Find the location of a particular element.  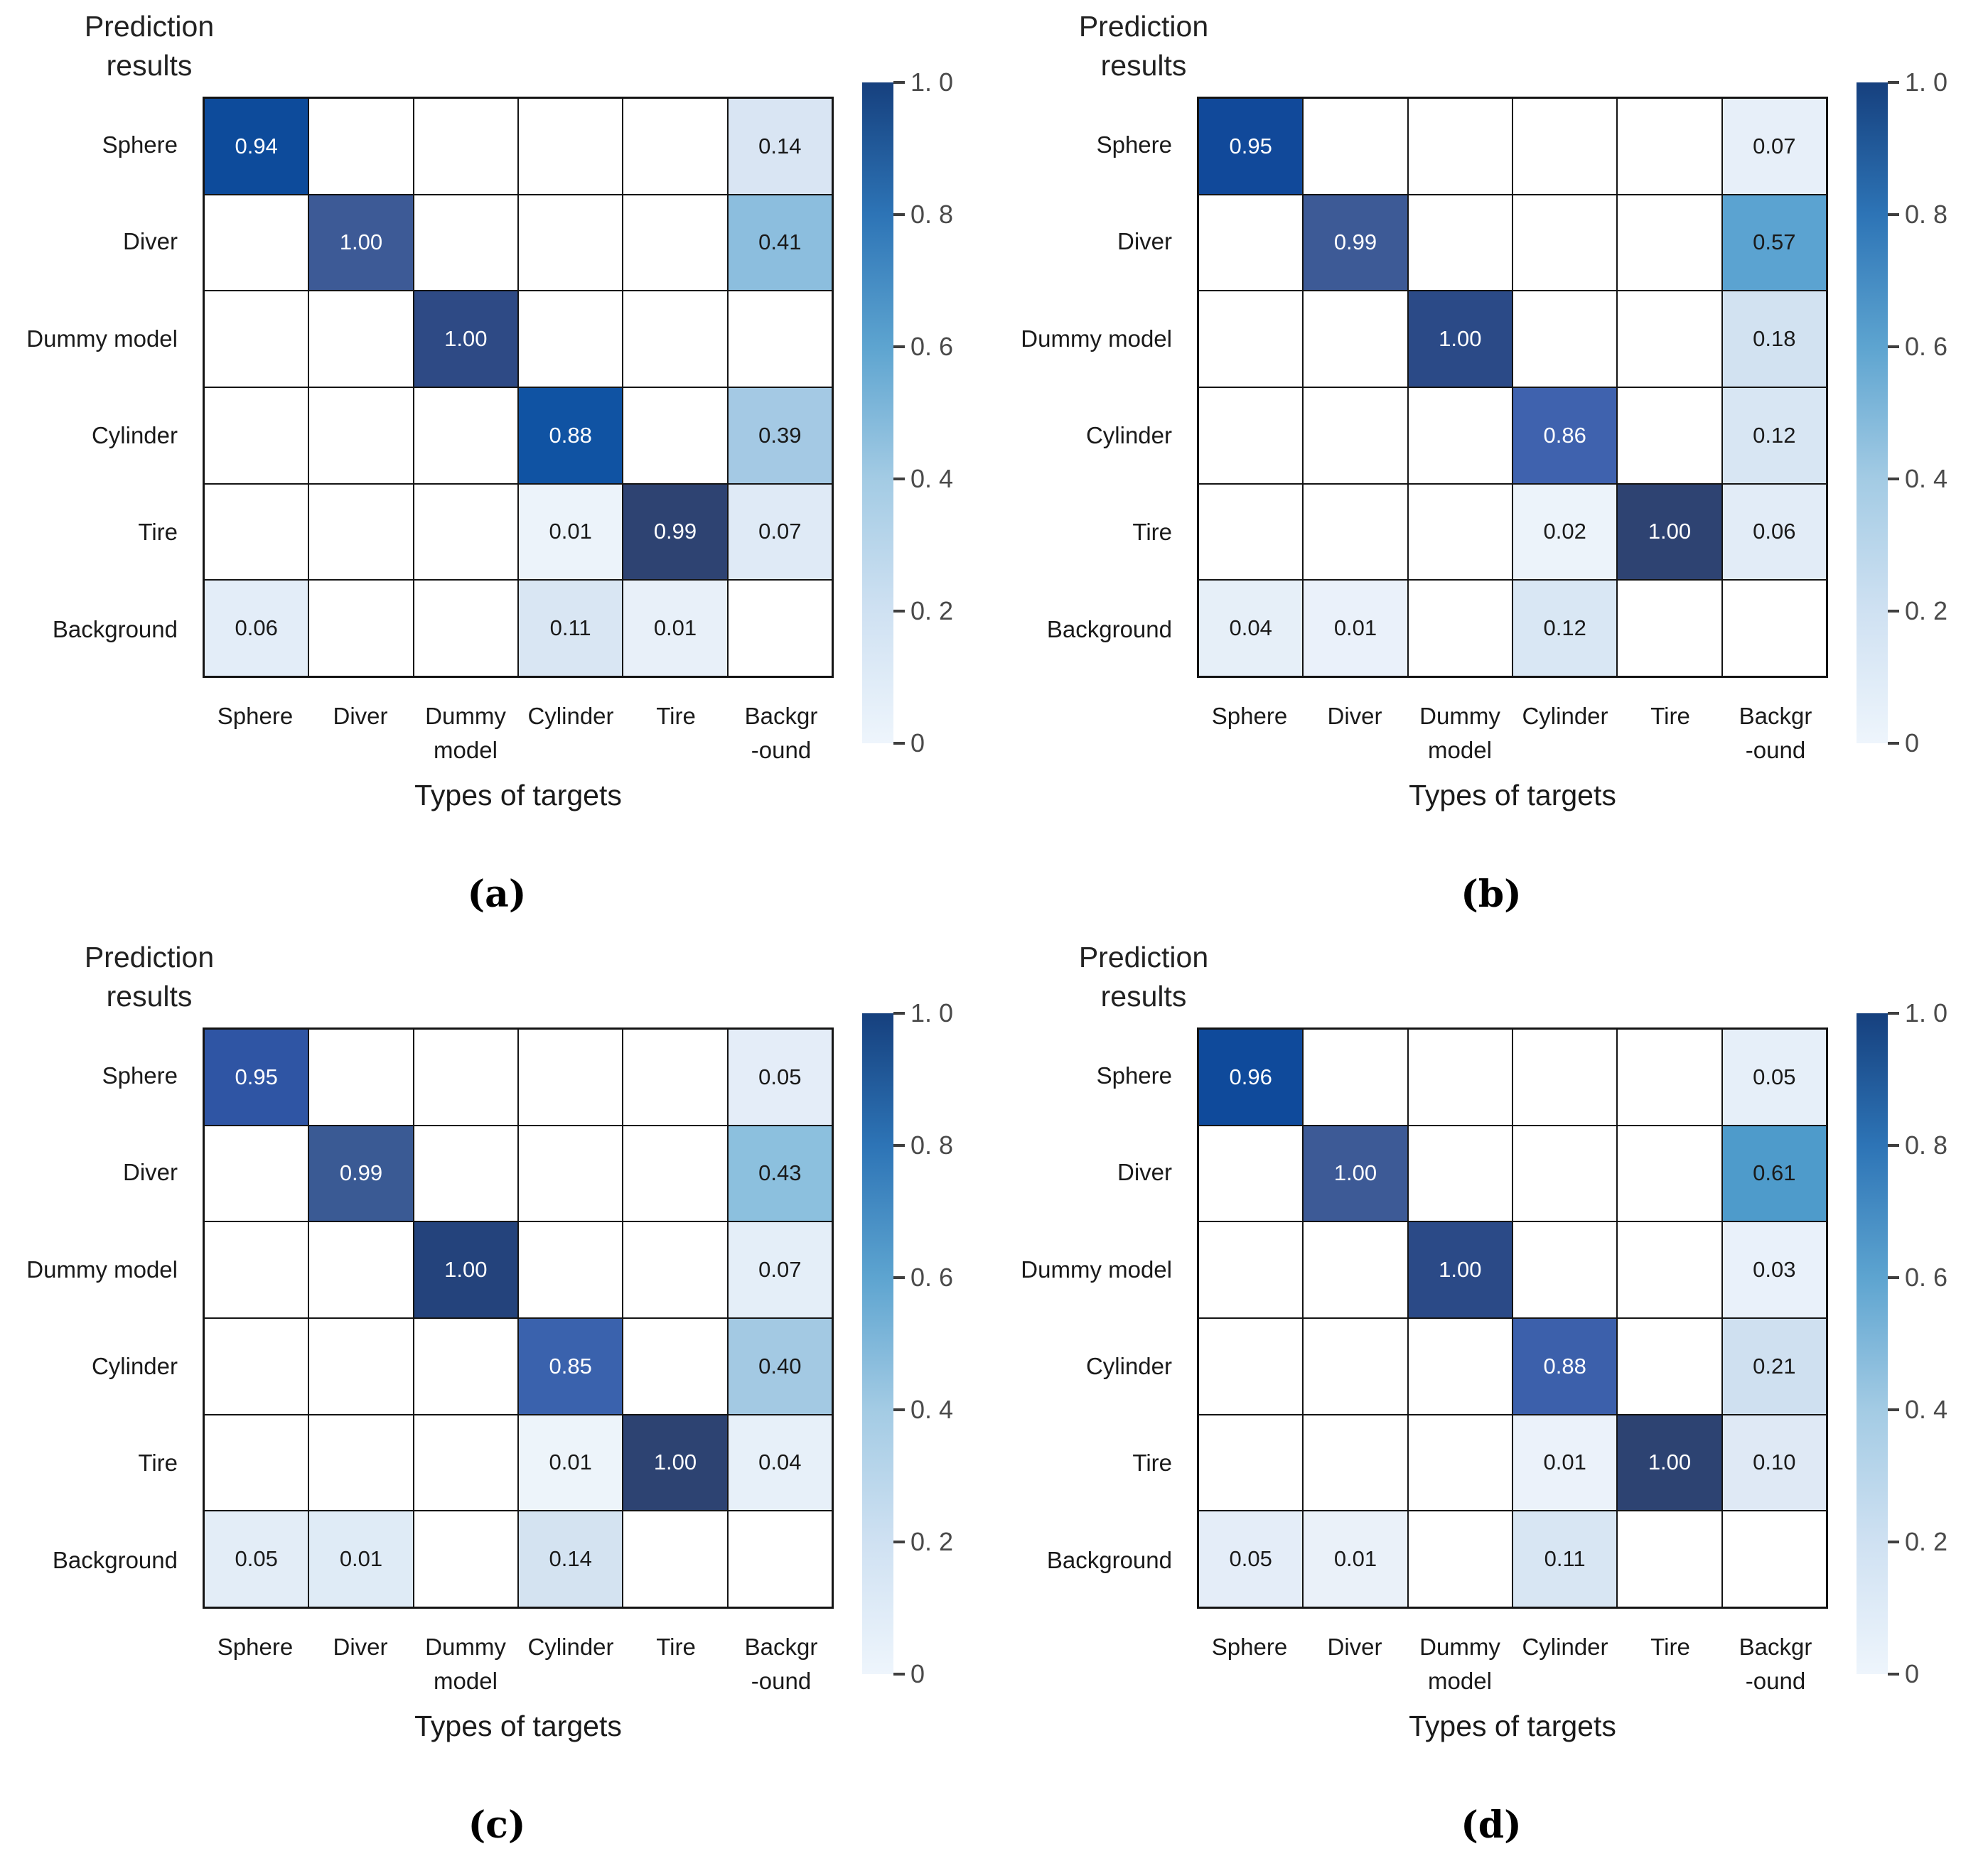

matrix-cell: 0.96 is located at coordinates (1251, 1077).